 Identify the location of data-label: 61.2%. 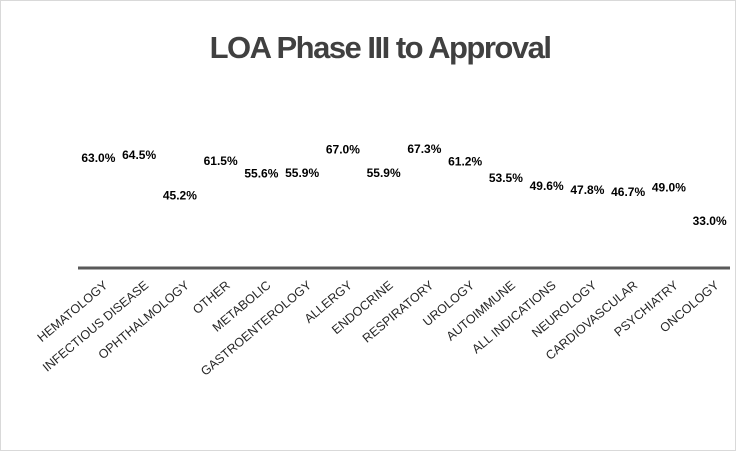
(465, 162).